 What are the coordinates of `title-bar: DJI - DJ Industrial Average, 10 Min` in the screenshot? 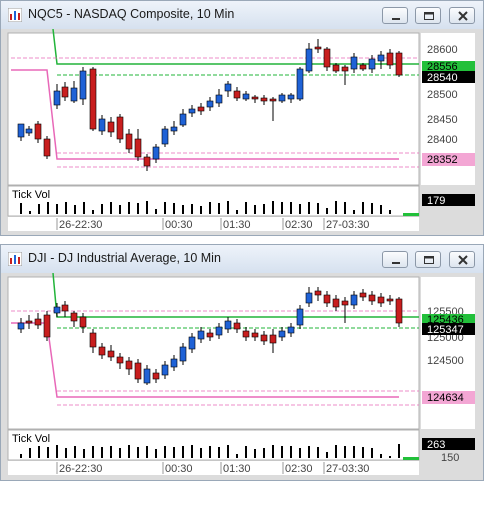 It's located at (242, 259).